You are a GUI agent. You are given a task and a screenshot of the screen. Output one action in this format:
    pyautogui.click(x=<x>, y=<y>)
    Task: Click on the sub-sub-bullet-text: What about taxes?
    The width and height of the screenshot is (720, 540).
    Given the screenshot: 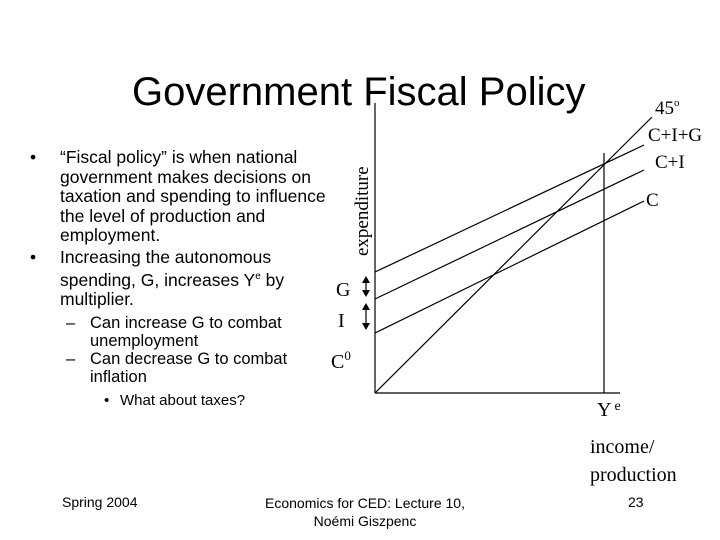 What is the action you would take?
    pyautogui.click(x=183, y=400)
    